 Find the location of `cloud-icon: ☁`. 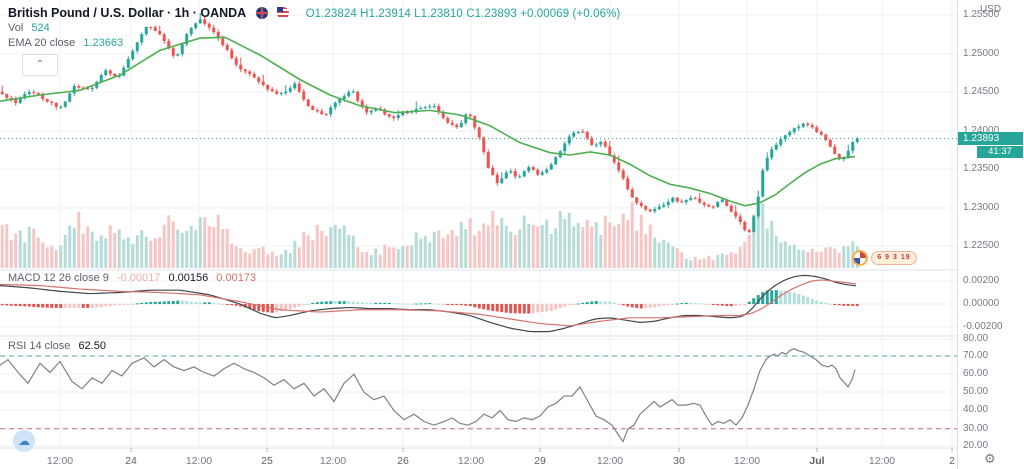

cloud-icon: ☁ is located at coordinates (24, 441).